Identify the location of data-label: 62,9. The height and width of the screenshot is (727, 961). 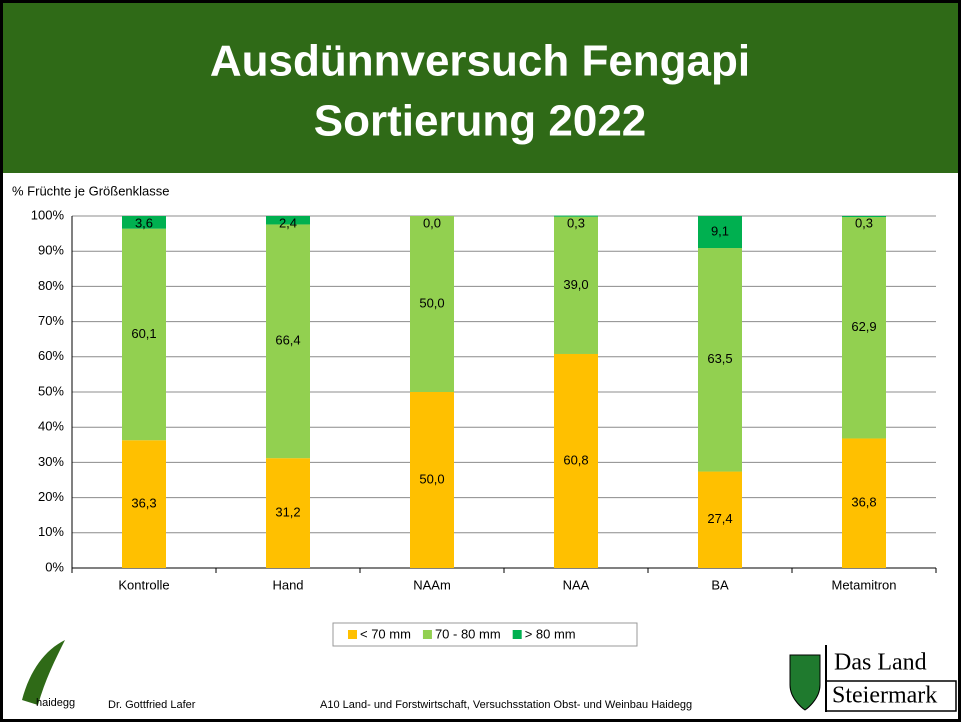
(863, 326).